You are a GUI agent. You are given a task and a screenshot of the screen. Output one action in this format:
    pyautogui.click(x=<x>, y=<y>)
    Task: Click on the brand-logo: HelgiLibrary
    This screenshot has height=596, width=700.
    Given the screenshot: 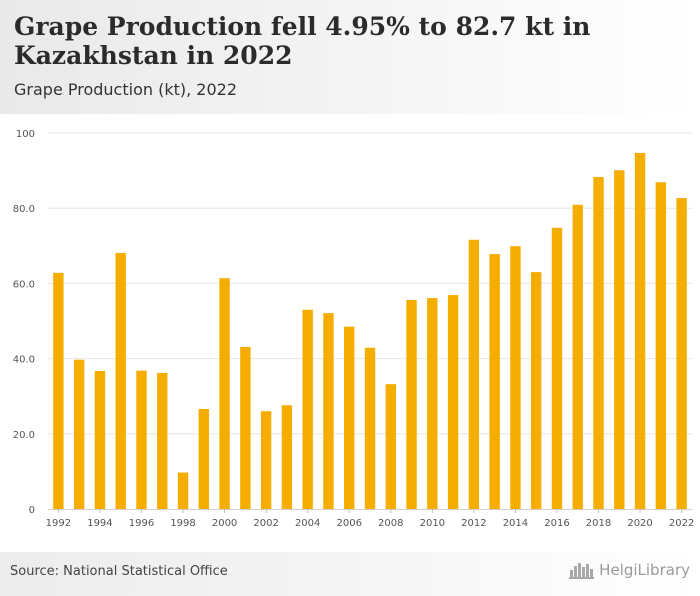 What is the action you would take?
    pyautogui.click(x=629, y=570)
    